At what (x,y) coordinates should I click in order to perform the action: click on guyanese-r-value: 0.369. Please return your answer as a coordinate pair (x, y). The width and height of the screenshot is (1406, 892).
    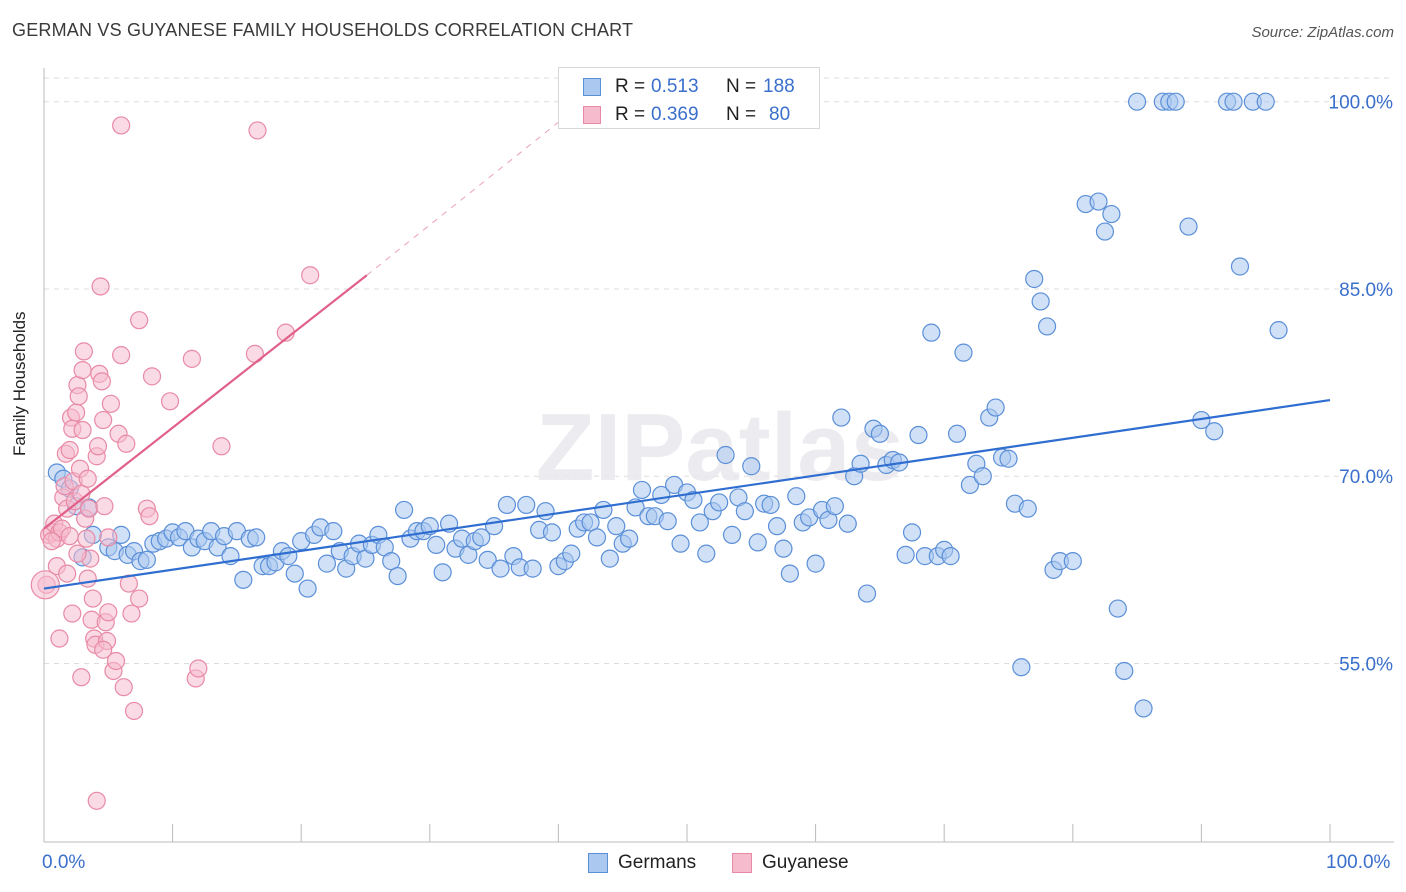
    Looking at the image, I should click on (675, 114).